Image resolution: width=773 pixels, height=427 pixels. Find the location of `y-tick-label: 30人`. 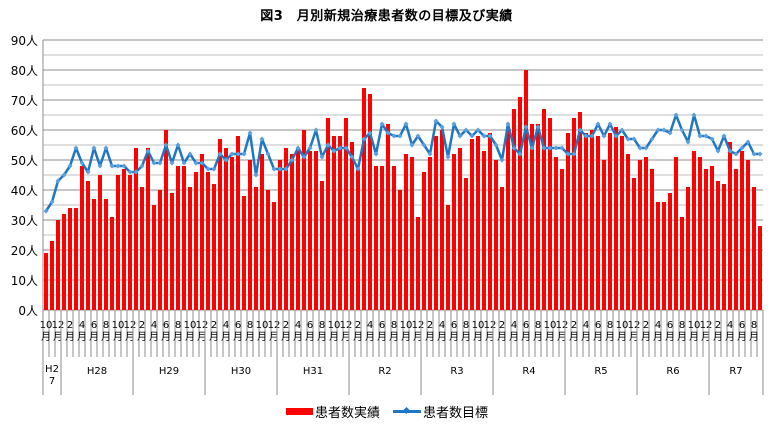

y-tick-label: 30人 is located at coordinates (24, 221).